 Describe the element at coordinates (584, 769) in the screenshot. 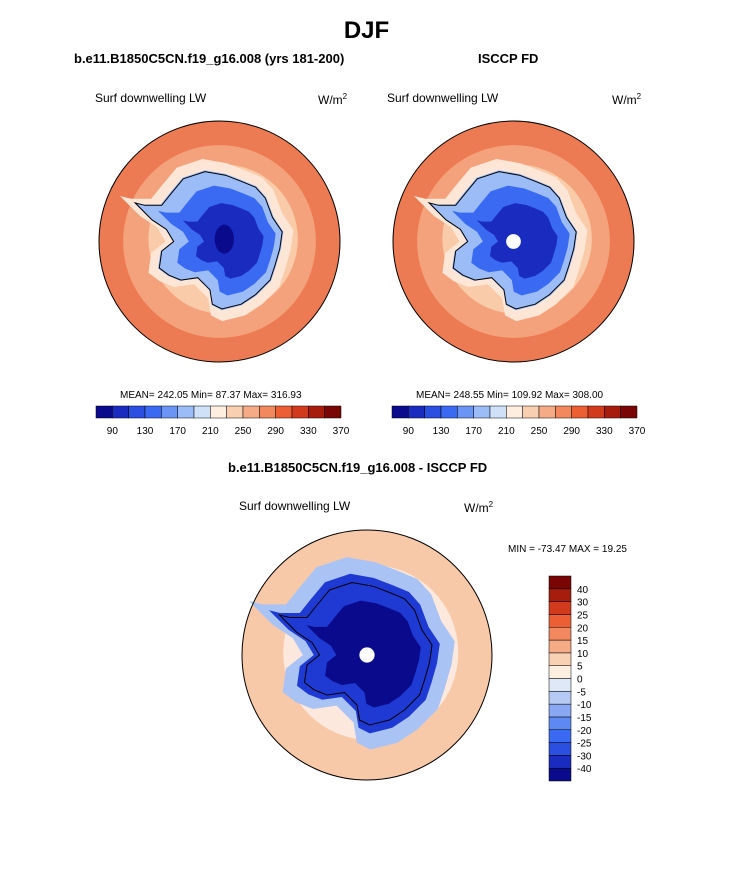

I see `colorbar-tick-label: -40` at that location.